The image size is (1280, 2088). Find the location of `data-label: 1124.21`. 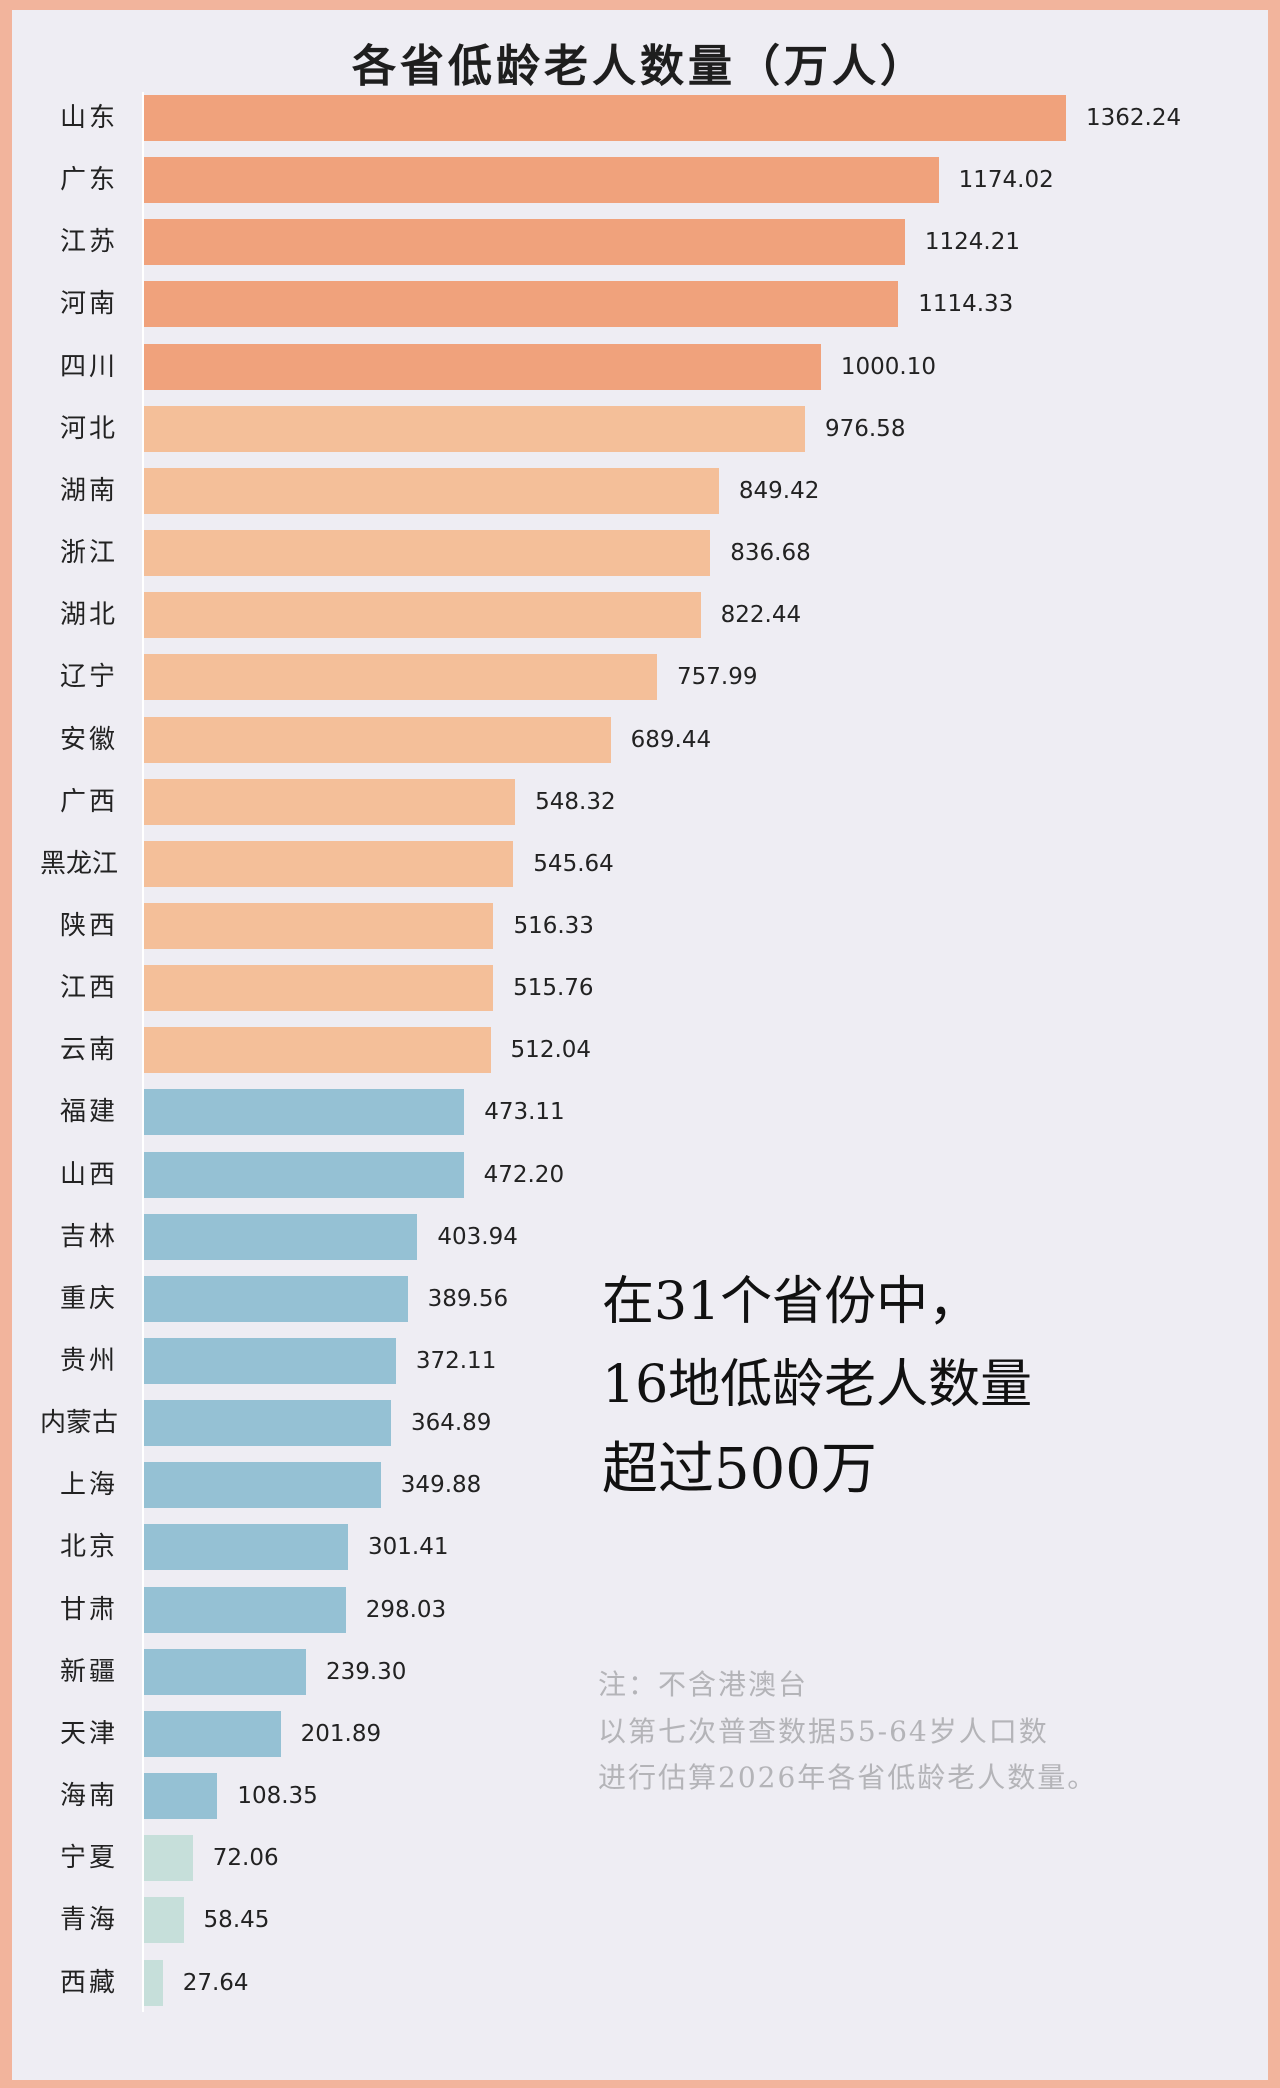

data-label: 1124.21 is located at coordinates (972, 242).